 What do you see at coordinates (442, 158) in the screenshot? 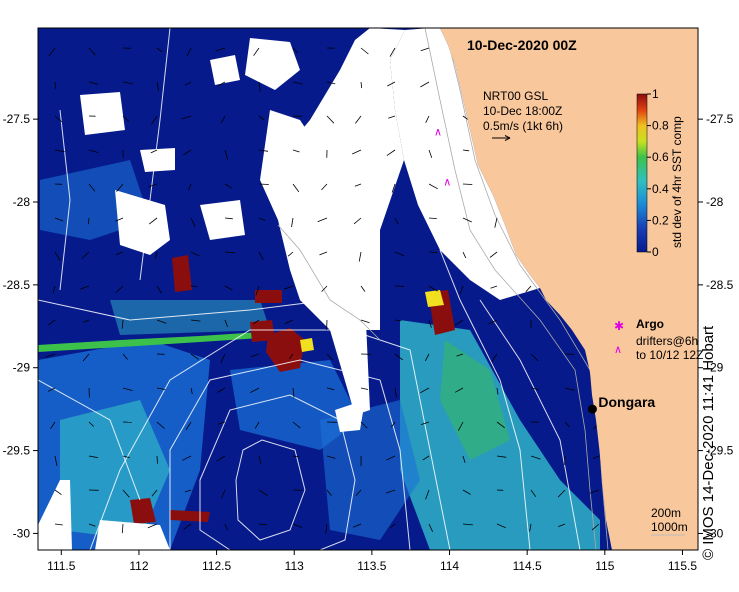
I see `argo-float-markers: ∧∧` at bounding box center [442, 158].